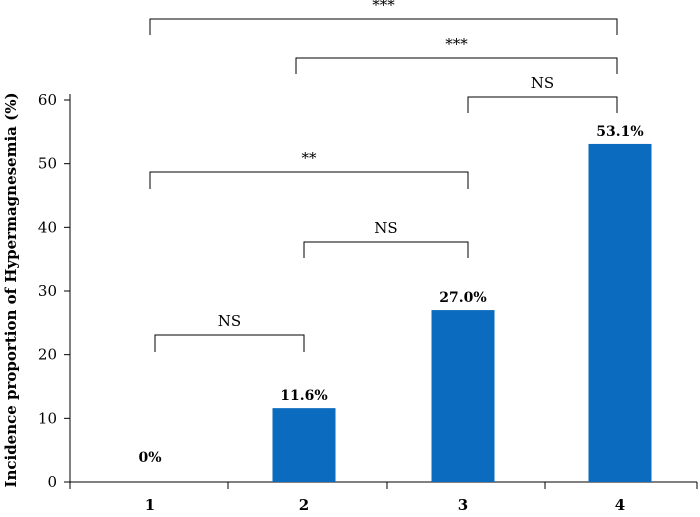  What do you see at coordinates (47, 291) in the screenshot?
I see `y-tick-label: 30` at bounding box center [47, 291].